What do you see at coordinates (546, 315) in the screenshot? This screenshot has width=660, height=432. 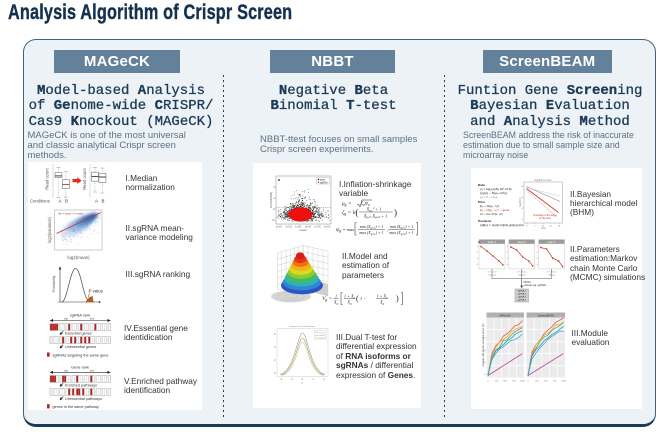 I see `svg-text: ScreenBEAM` at bounding box center [546, 315].